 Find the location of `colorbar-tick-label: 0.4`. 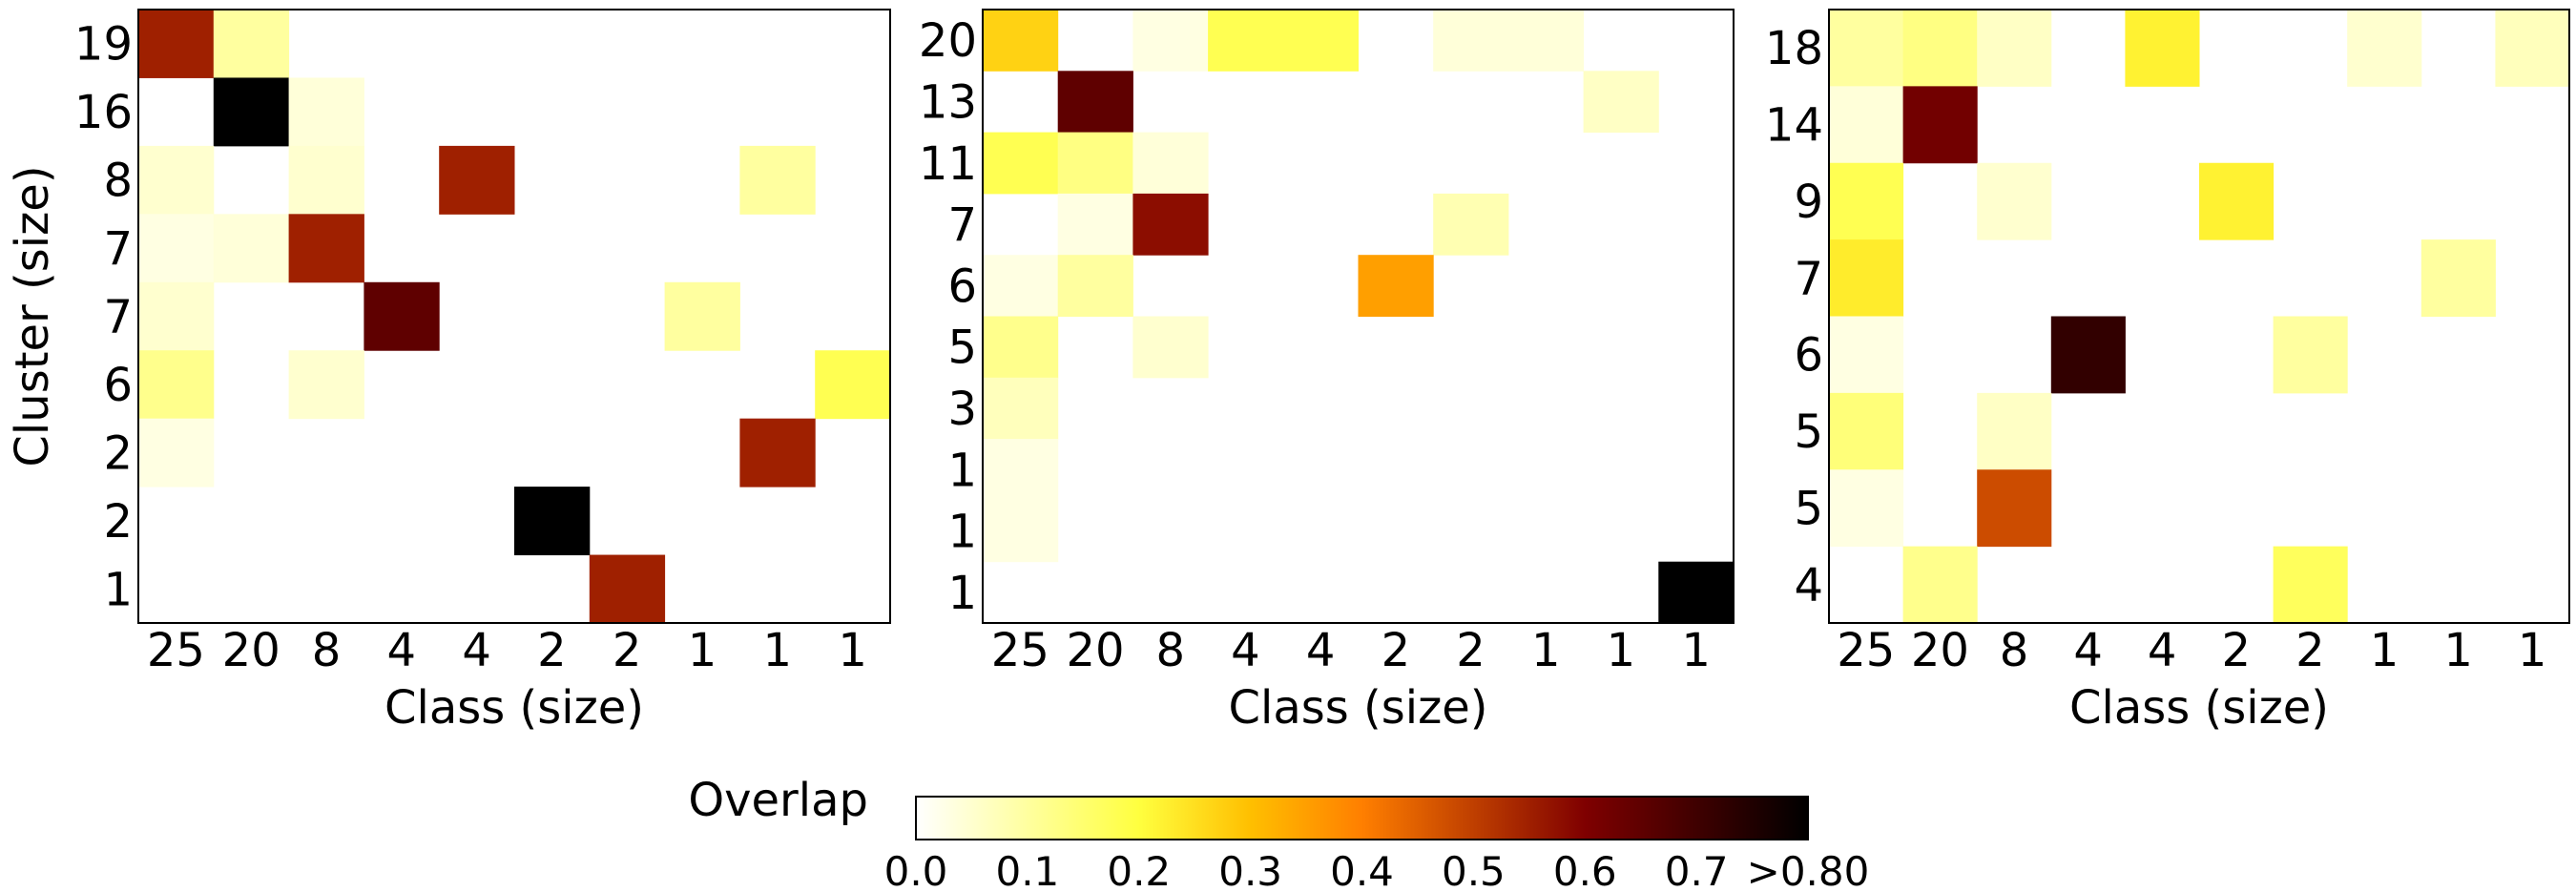

colorbar-tick-label: 0.4 is located at coordinates (1362, 870).